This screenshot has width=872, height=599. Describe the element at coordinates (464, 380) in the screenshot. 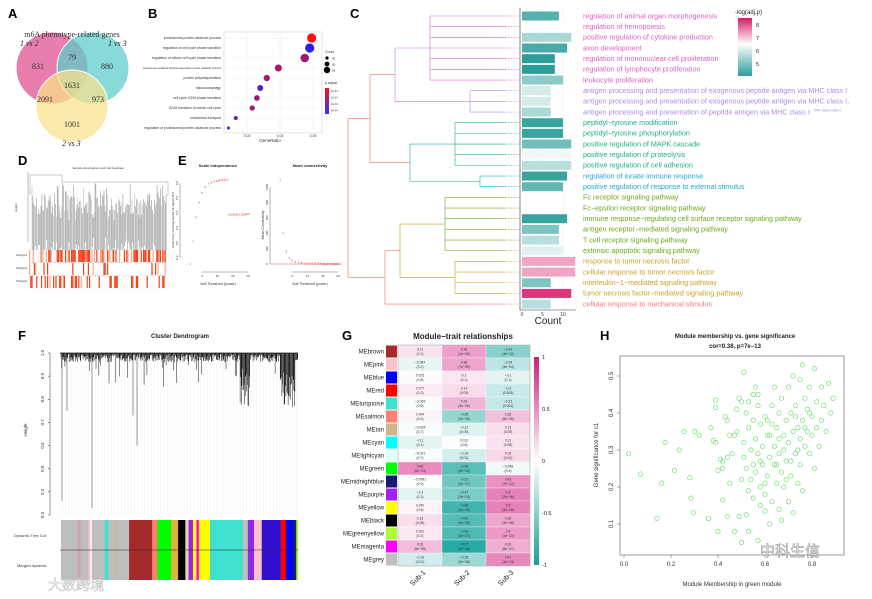

I see `g-cell-pvalue: (0.1)` at that location.